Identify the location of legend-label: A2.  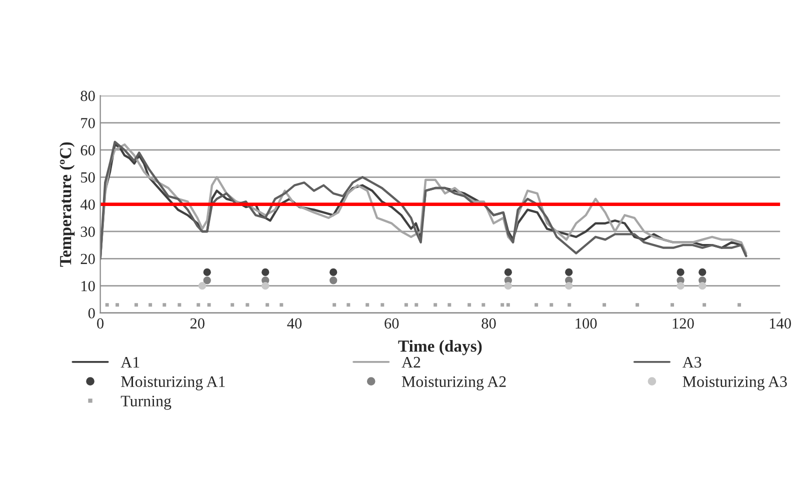
(411, 362).